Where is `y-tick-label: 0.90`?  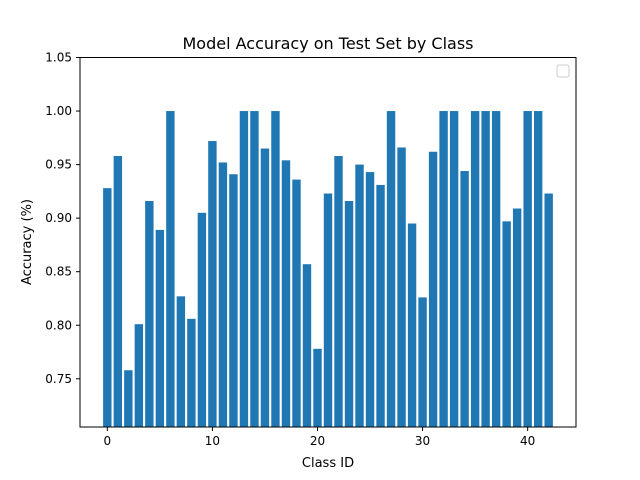
y-tick-label: 0.90 is located at coordinates (58, 218).